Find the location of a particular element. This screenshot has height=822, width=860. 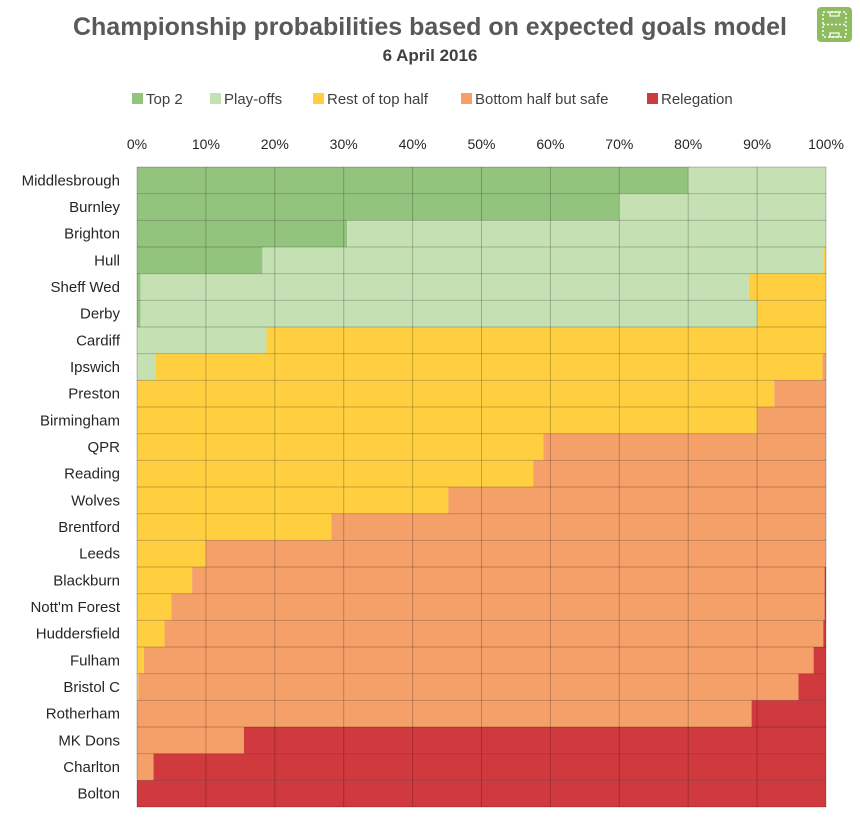

x-tick-label: 100% is located at coordinates (826, 144).